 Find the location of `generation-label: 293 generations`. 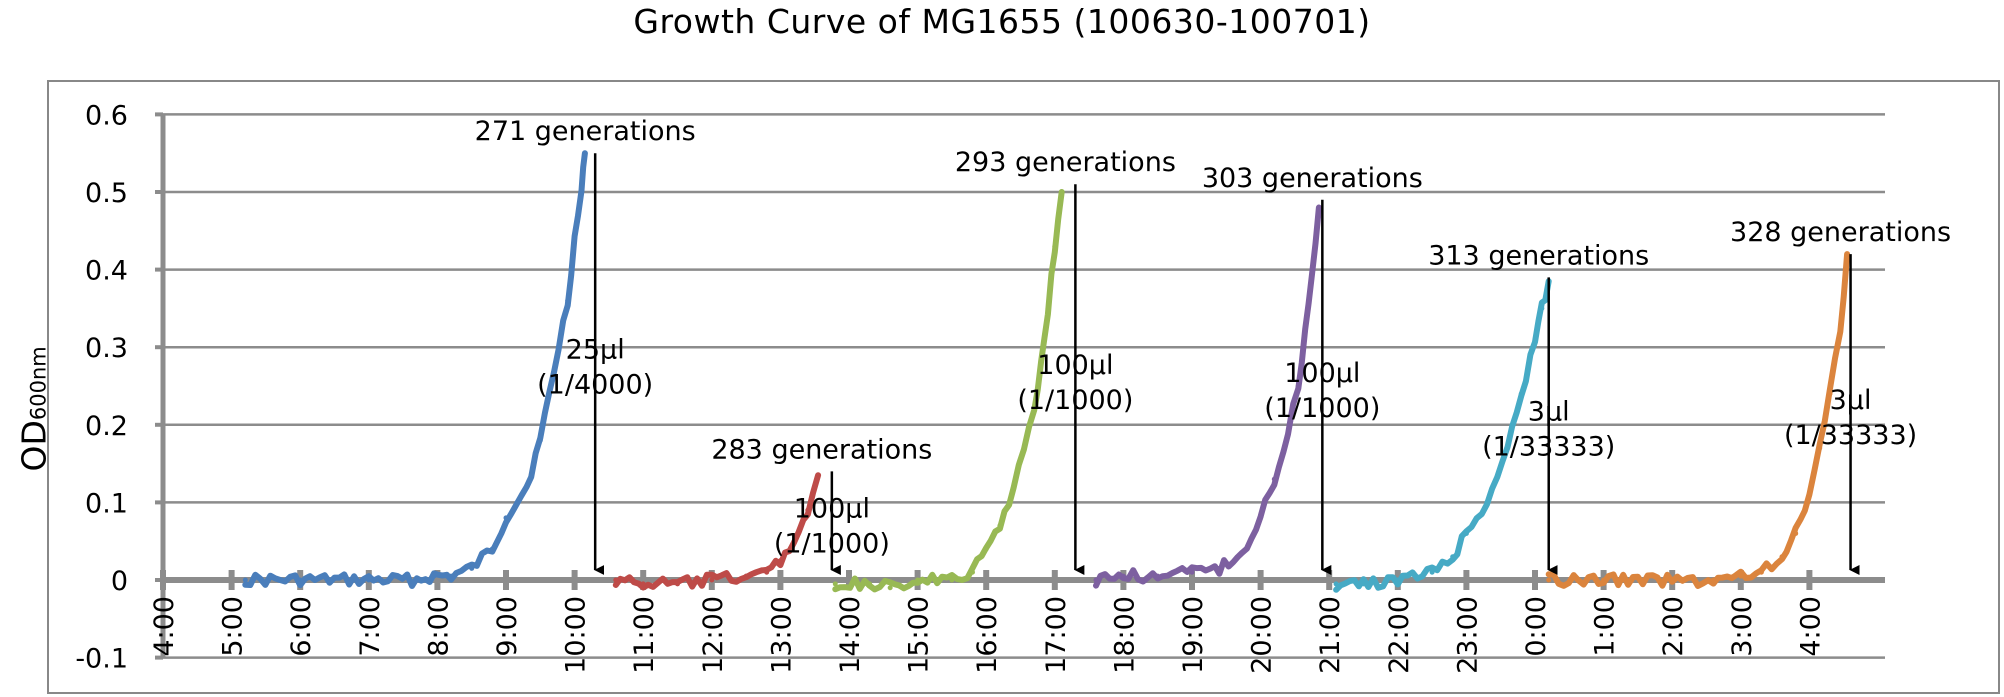

generation-label: 293 generations is located at coordinates (1065, 162).